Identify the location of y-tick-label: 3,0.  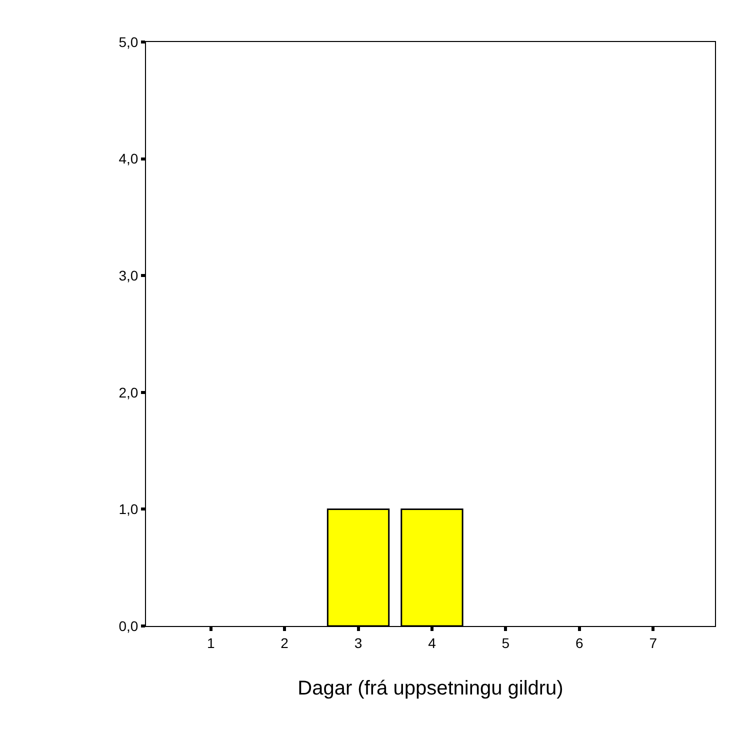
(128, 276).